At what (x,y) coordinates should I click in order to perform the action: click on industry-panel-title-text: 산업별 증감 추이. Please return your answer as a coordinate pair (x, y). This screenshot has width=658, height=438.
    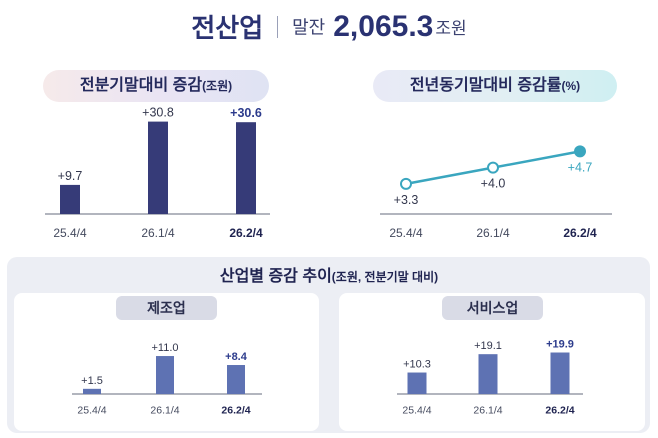
    Looking at the image, I should click on (275, 276).